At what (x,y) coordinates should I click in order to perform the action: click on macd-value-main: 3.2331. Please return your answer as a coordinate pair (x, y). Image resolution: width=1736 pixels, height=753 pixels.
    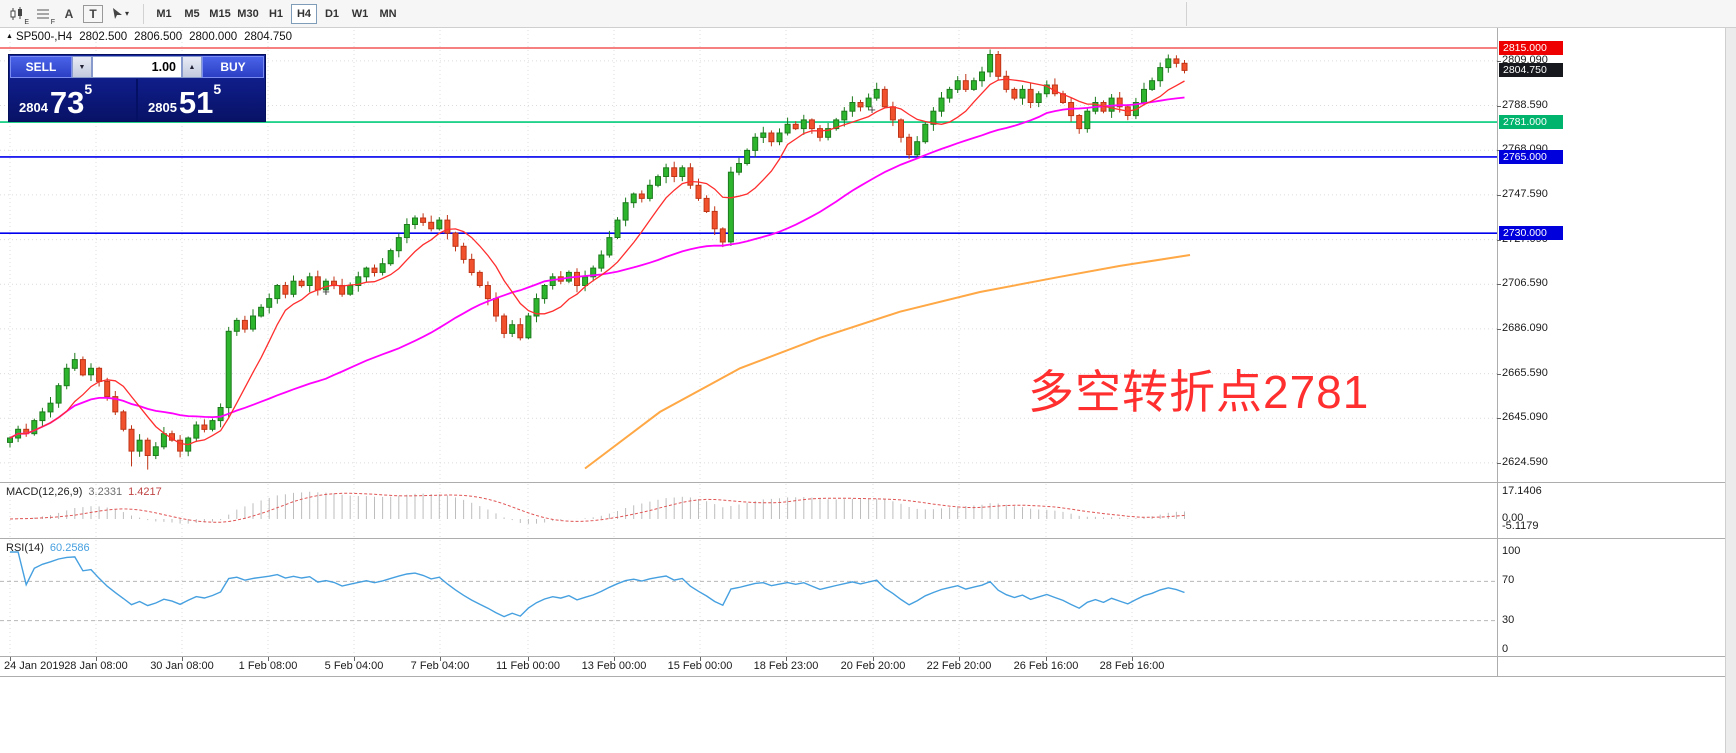
    Looking at the image, I should click on (105, 492).